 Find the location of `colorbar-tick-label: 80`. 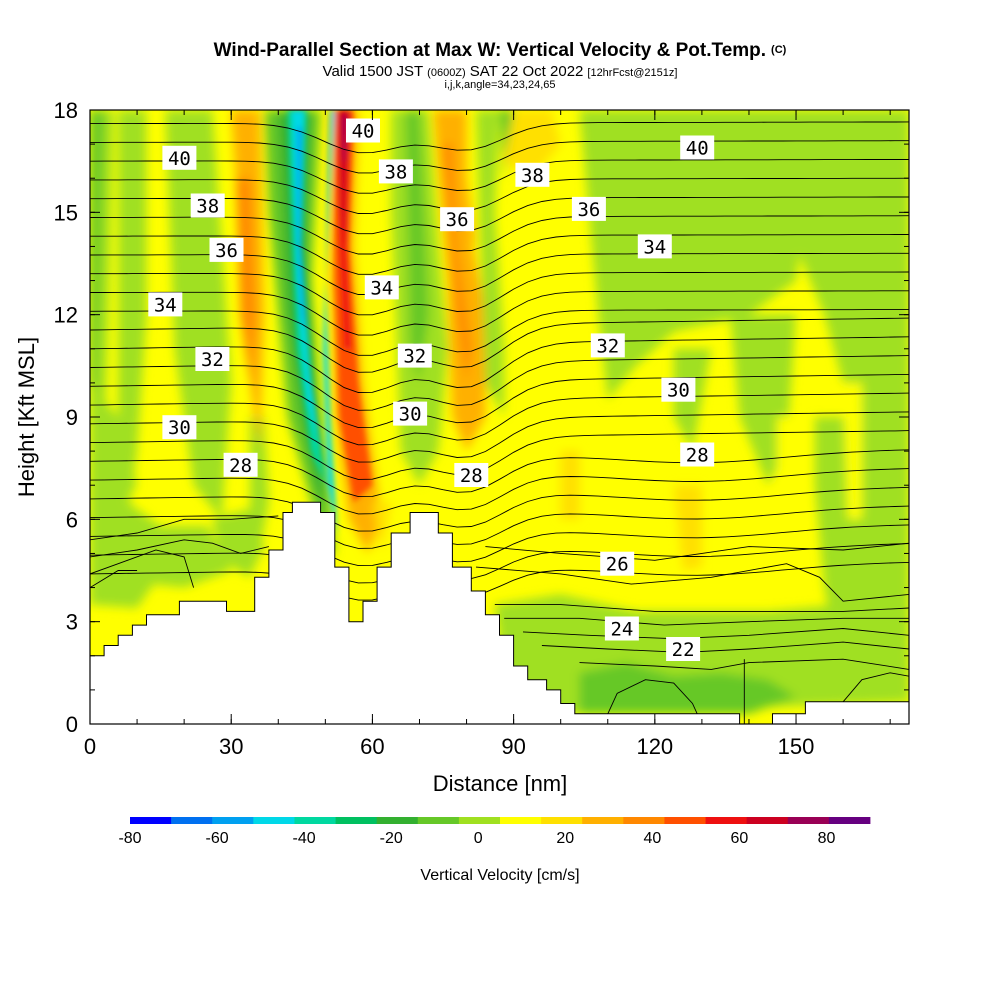

colorbar-tick-label: 80 is located at coordinates (827, 838).